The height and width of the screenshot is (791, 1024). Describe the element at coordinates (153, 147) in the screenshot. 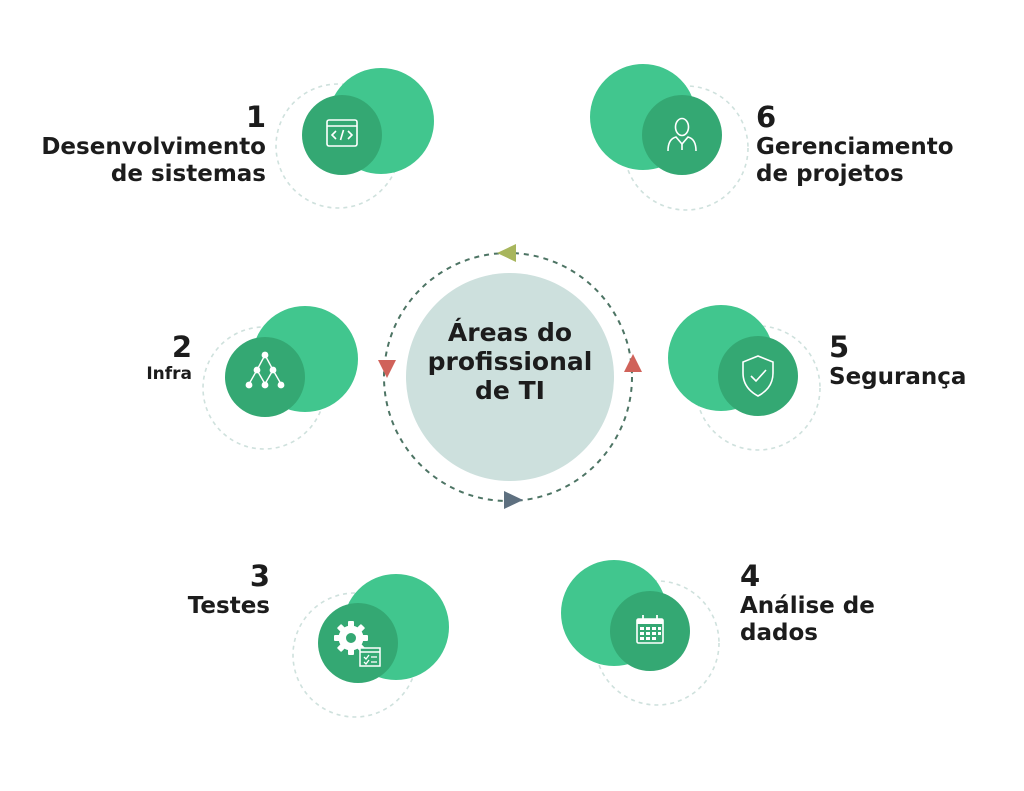

I see `node-title-line: Desenvolvimento` at that location.